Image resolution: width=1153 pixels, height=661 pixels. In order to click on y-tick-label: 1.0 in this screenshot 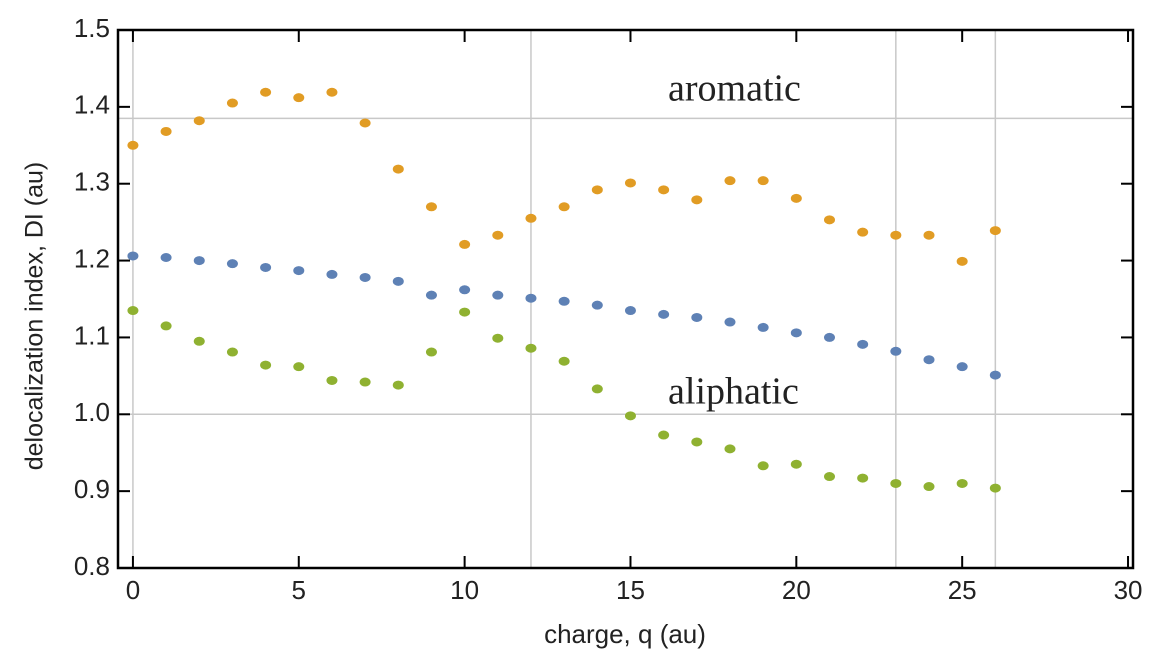, I will do `click(92, 412)`.